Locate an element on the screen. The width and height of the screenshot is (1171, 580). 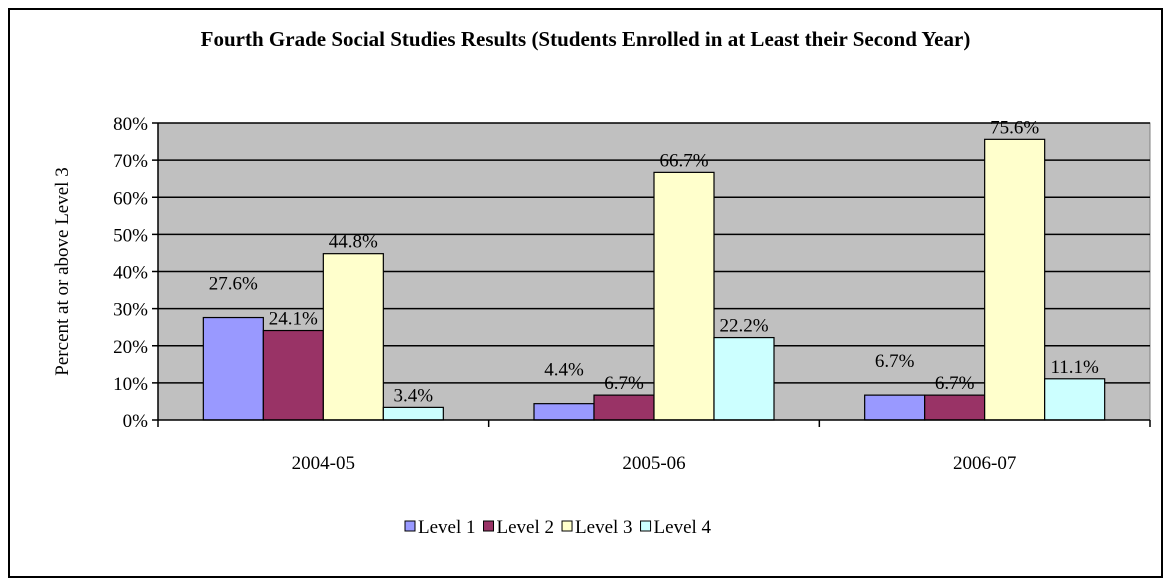
y-tick-label: 20% is located at coordinates (130, 347).